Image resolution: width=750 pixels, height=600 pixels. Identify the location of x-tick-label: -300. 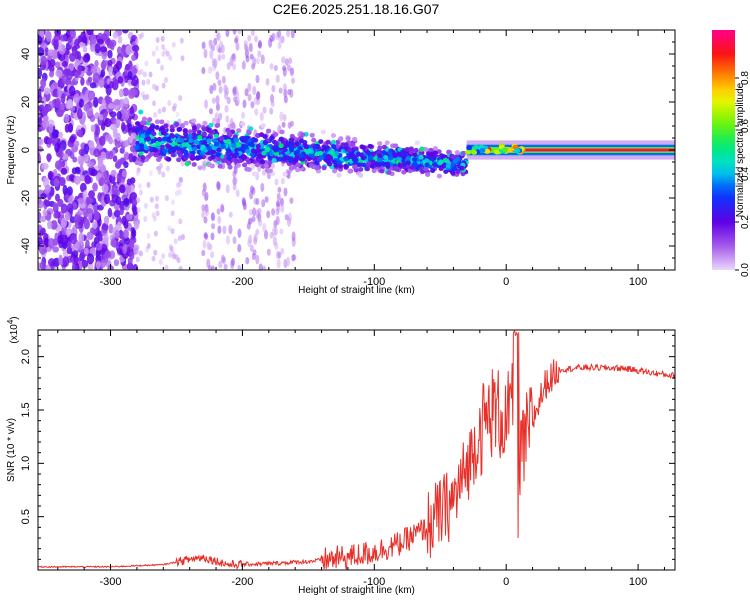
(111, 282).